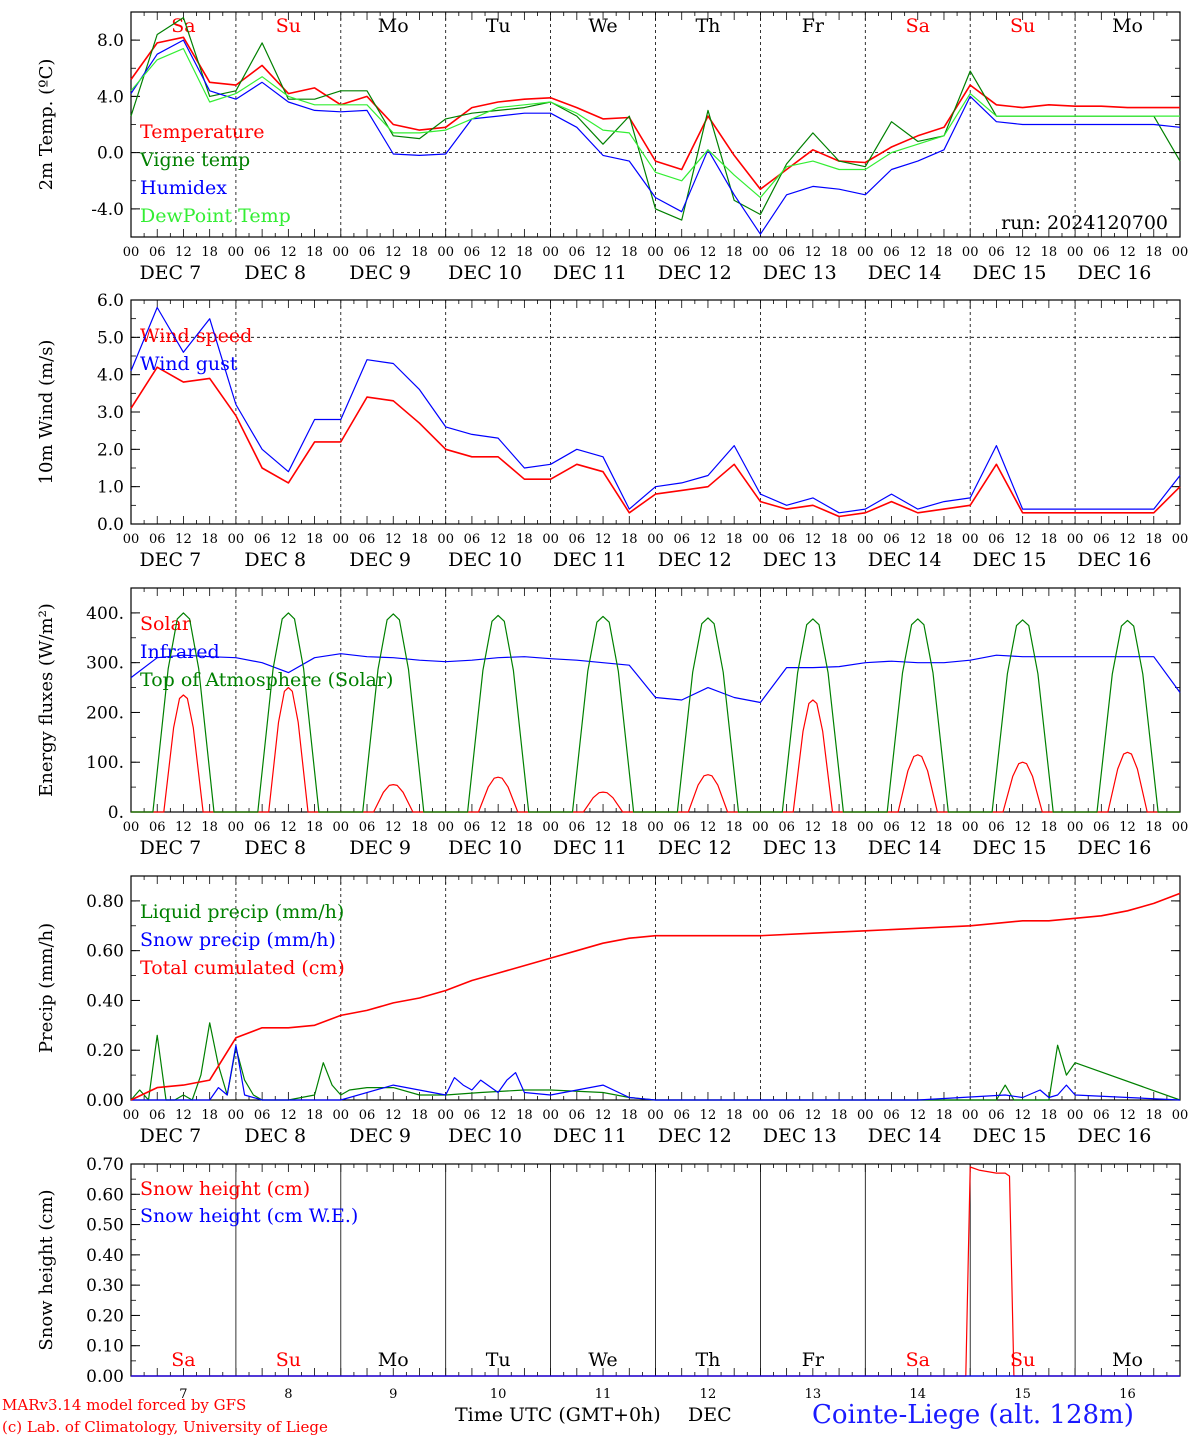 The image size is (1194, 1440). What do you see at coordinates (242, 912) in the screenshot?
I see `legend-entry: Liquid precip (mm/h)` at bounding box center [242, 912].